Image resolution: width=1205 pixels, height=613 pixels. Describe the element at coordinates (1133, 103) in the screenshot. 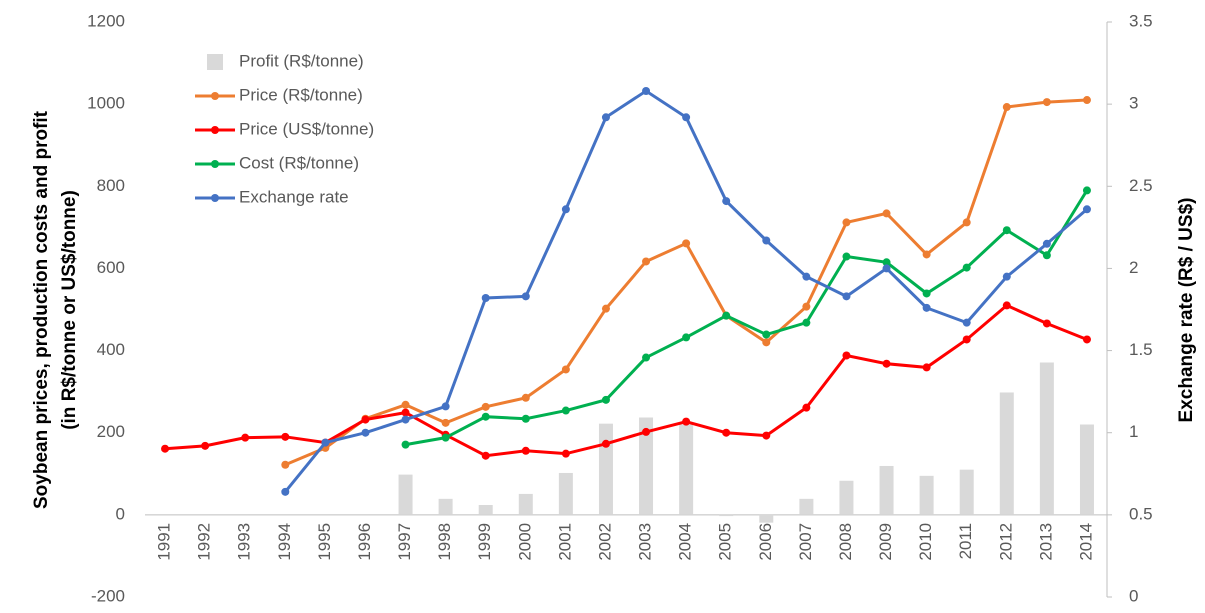

I see `y2-tick-label: 3` at that location.